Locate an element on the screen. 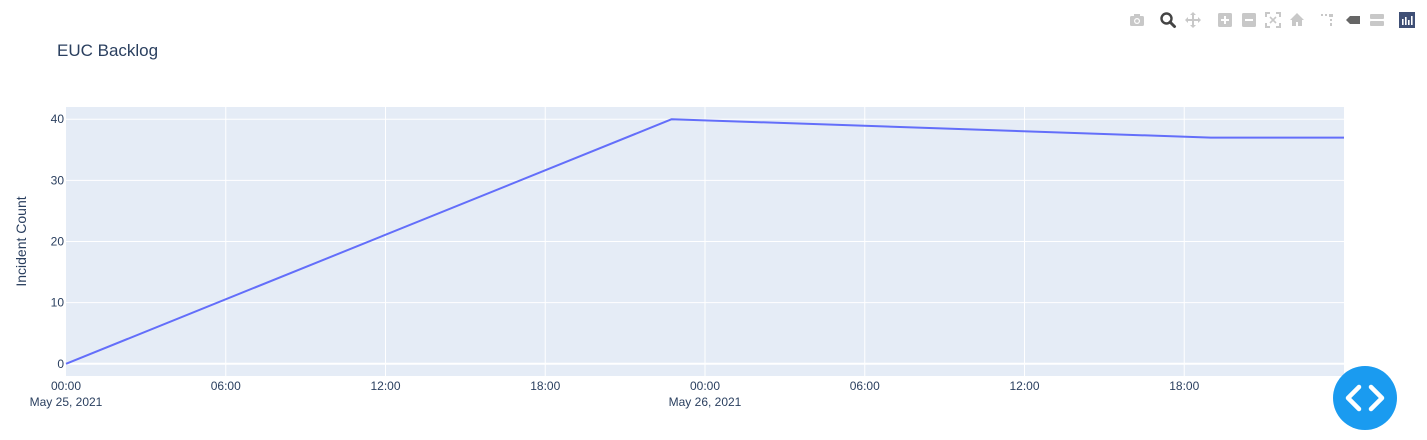 This screenshot has height=440, width=1427. y-tick-label: 10 is located at coordinates (58, 303).